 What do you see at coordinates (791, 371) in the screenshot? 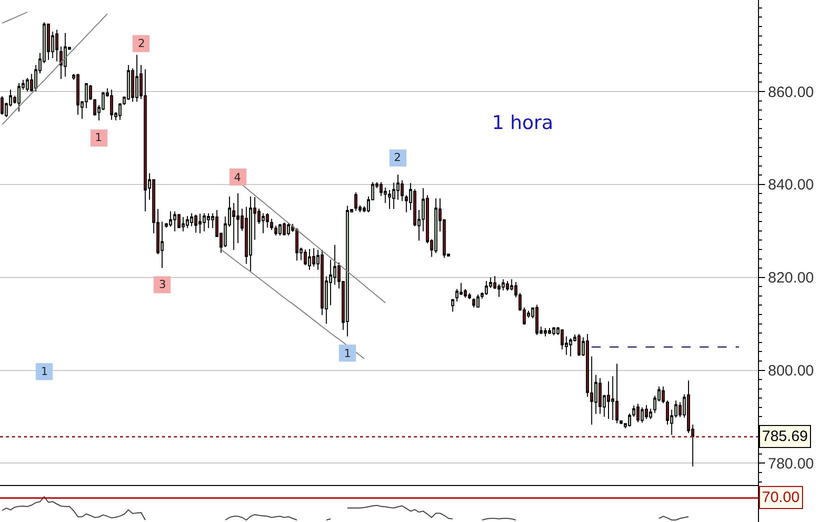
I see `y-tick-label: 800.00` at bounding box center [791, 371].